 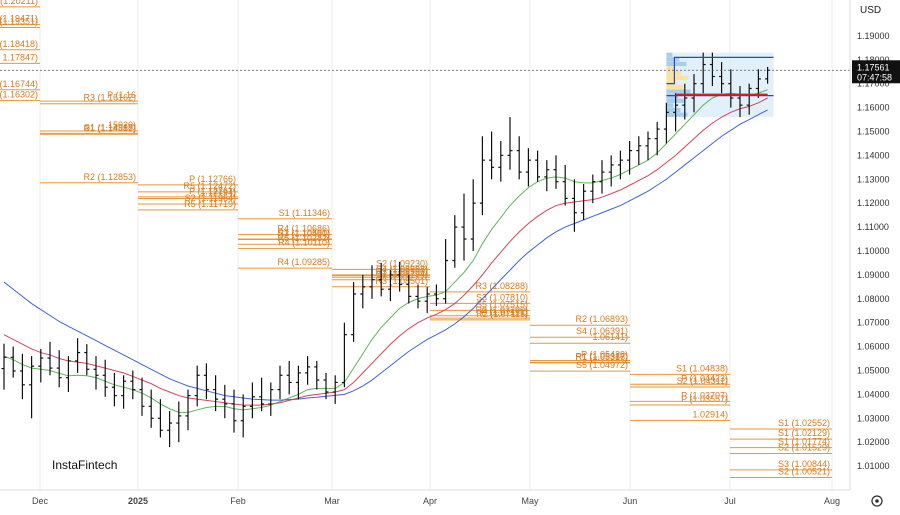 I want to click on x-tick-0: Dec, so click(x=40, y=501).